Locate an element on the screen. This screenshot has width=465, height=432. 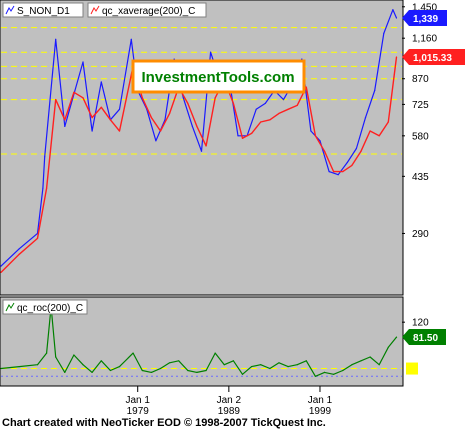
price-legend: S_NON_D1 qc_xaverage(200)_C is located at coordinates (104, 10).